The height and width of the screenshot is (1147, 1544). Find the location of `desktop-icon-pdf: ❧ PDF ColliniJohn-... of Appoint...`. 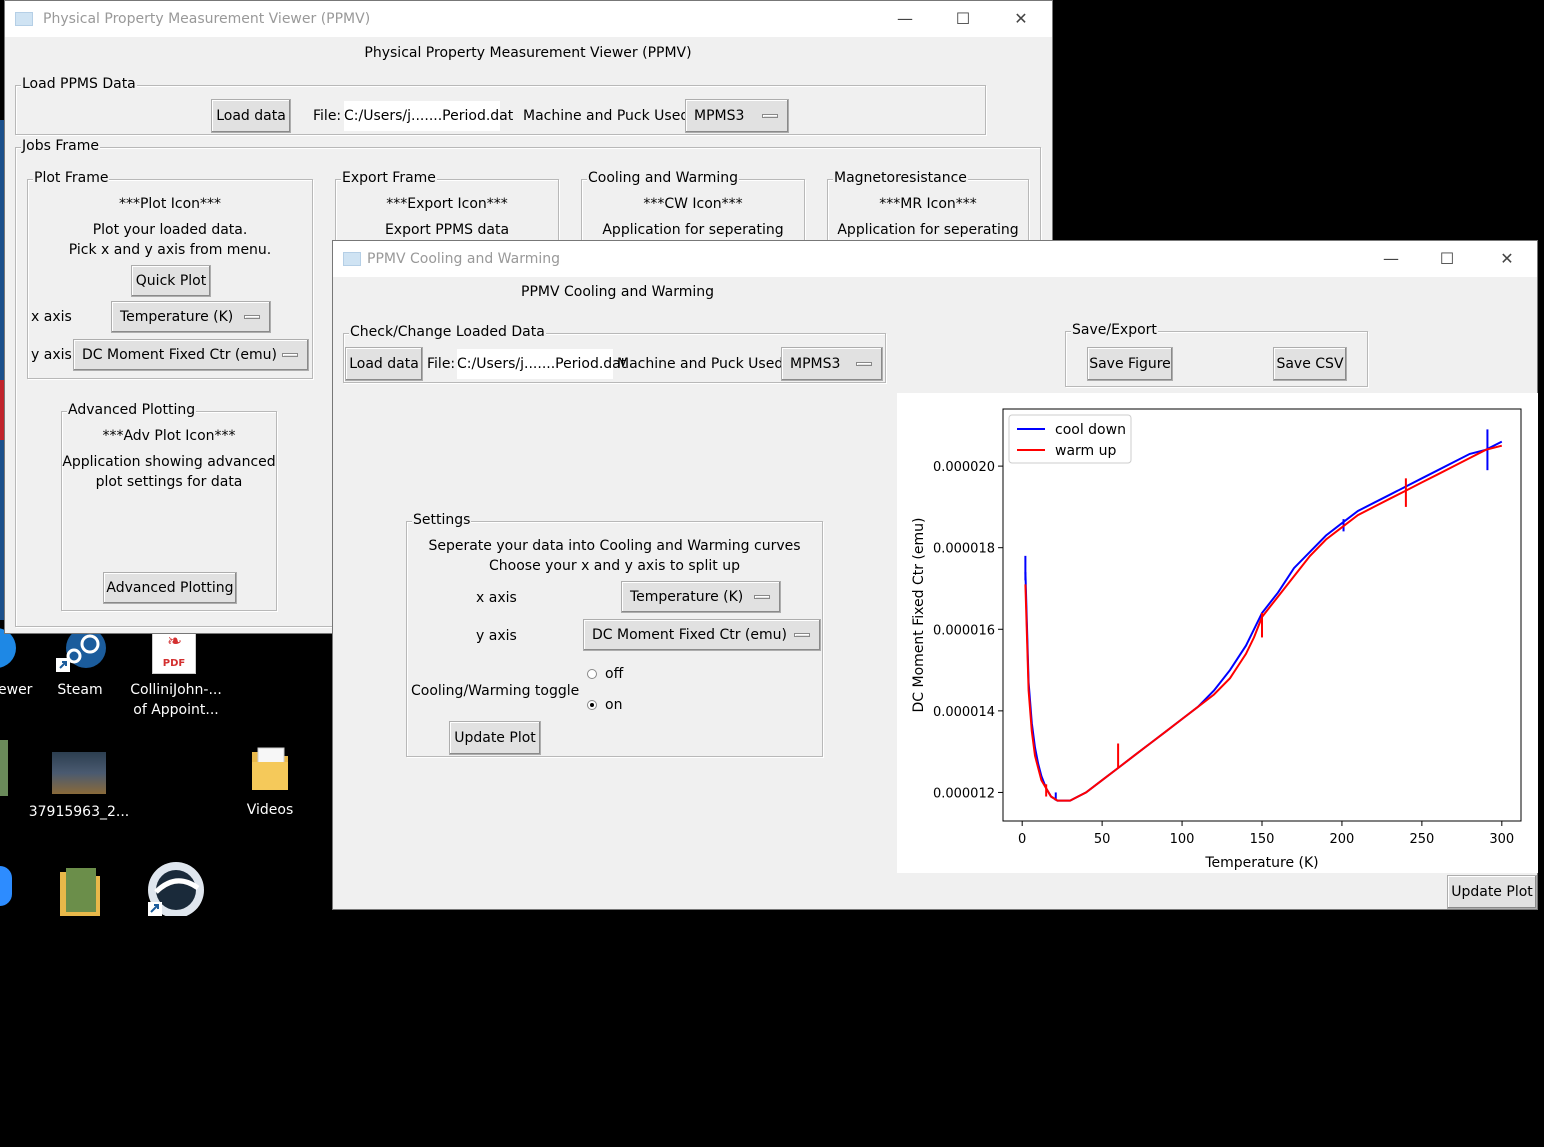

desktop-icon-pdf: ❧ PDF ColliniJohn-... of Appoint... is located at coordinates (176, 674).